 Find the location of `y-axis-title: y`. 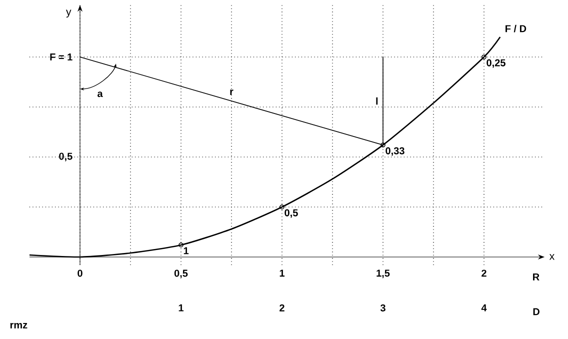

y-axis-title: y is located at coordinates (69, 14).